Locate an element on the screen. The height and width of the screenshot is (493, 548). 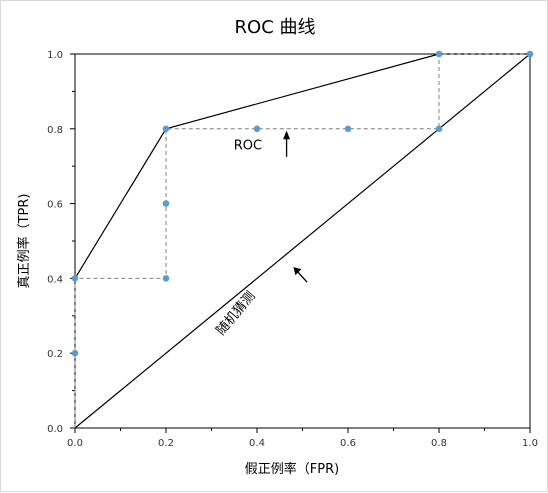
chart-title: ROC 曲线 is located at coordinates (275, 27).